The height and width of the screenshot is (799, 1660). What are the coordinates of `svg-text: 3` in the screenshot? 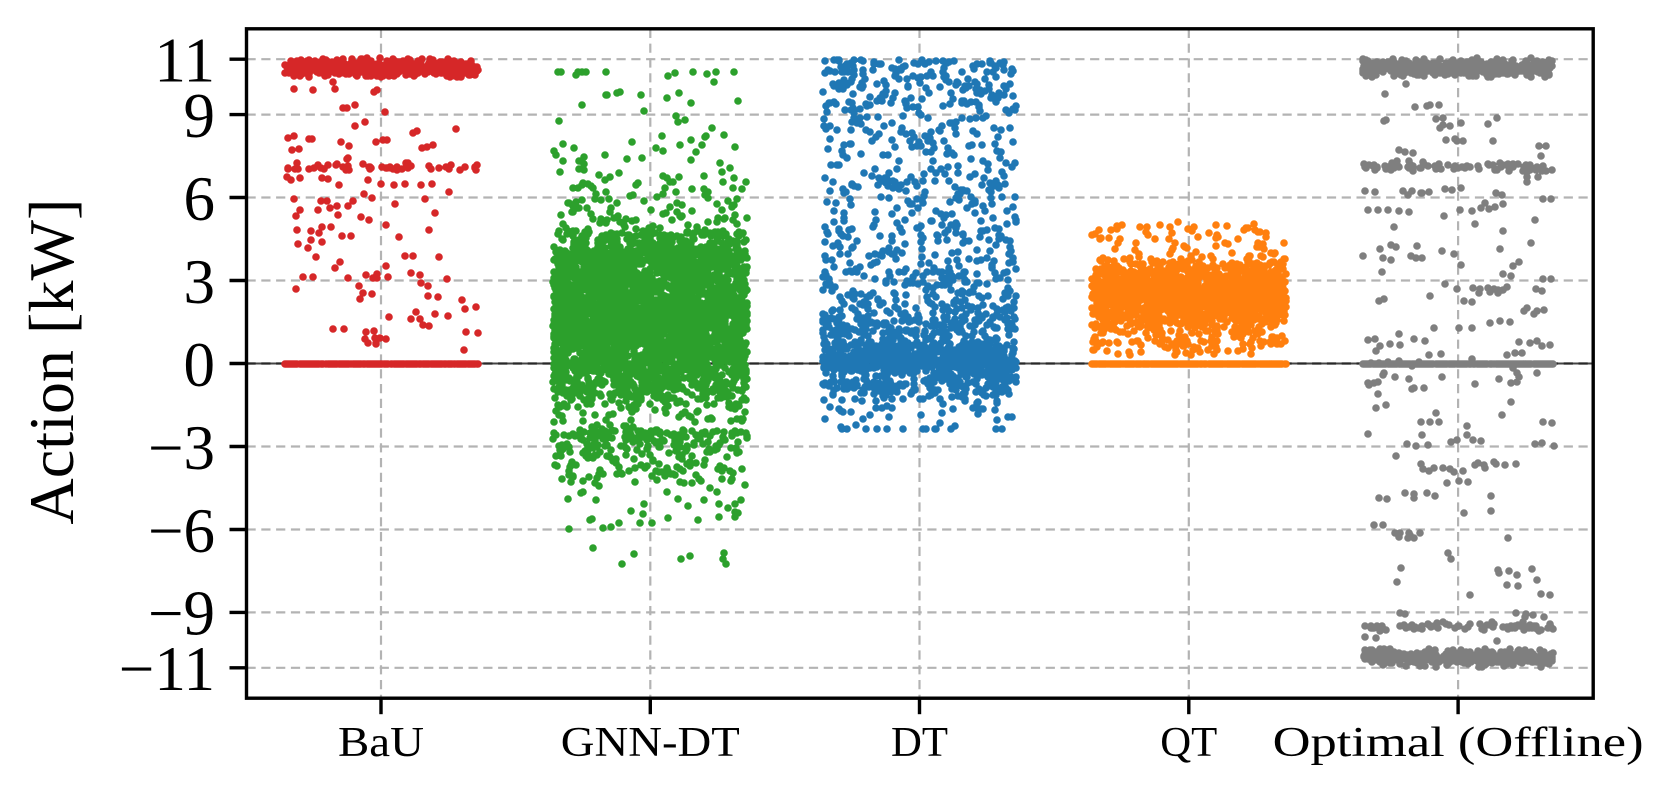 It's located at (200, 282).